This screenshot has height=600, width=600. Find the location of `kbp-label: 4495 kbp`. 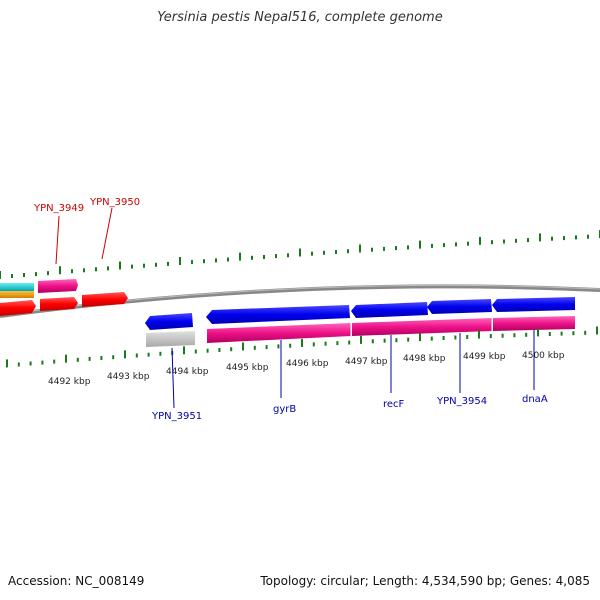

kbp-label: 4495 kbp is located at coordinates (247, 368).